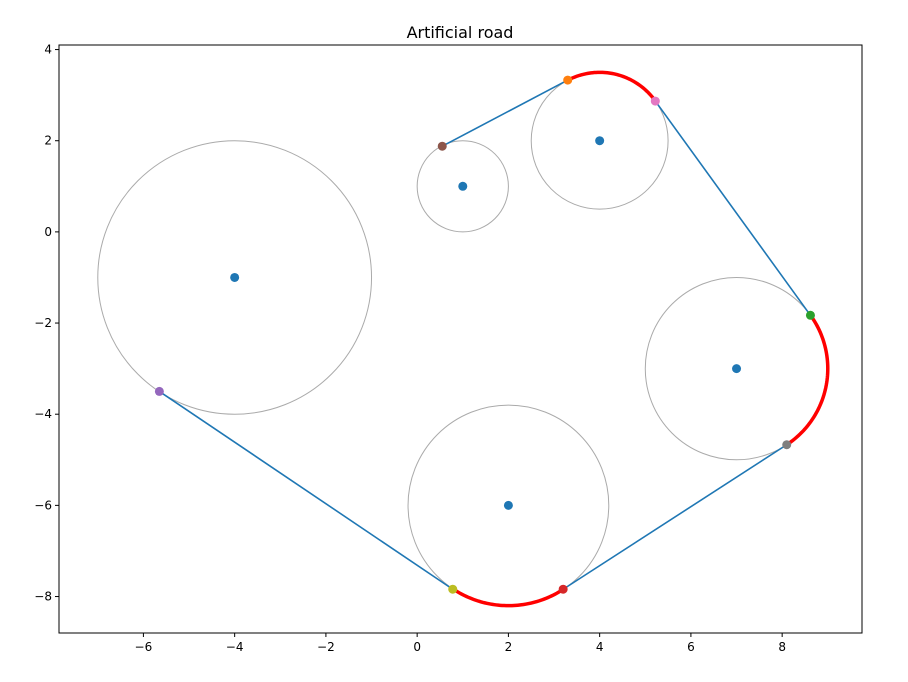  What do you see at coordinates (144, 647) in the screenshot?
I see `x-tick-label-1: −6` at bounding box center [144, 647].